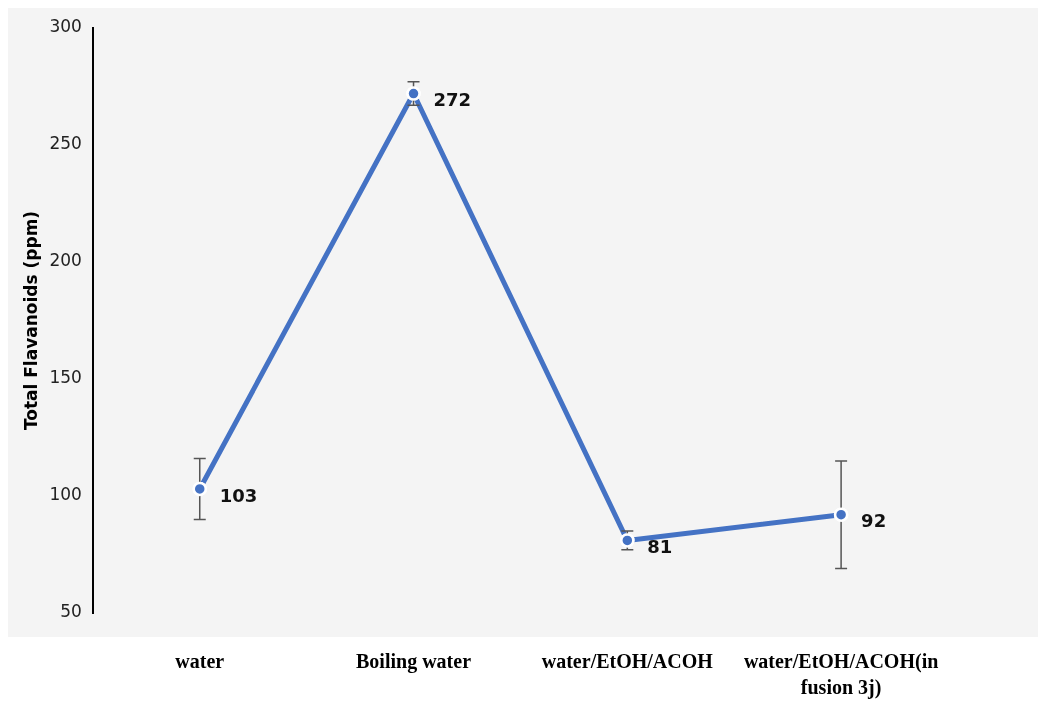  Describe the element at coordinates (65, 26) in the screenshot. I see `y-tick-label: 300` at that location.